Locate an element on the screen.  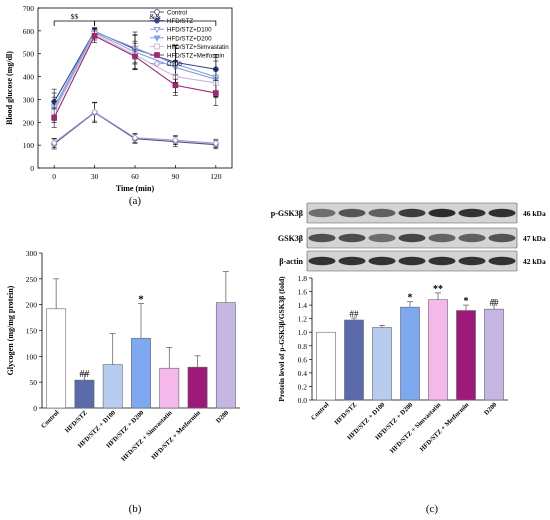
series-hfd-stz-simvastatin is located at coordinates (135, 75).